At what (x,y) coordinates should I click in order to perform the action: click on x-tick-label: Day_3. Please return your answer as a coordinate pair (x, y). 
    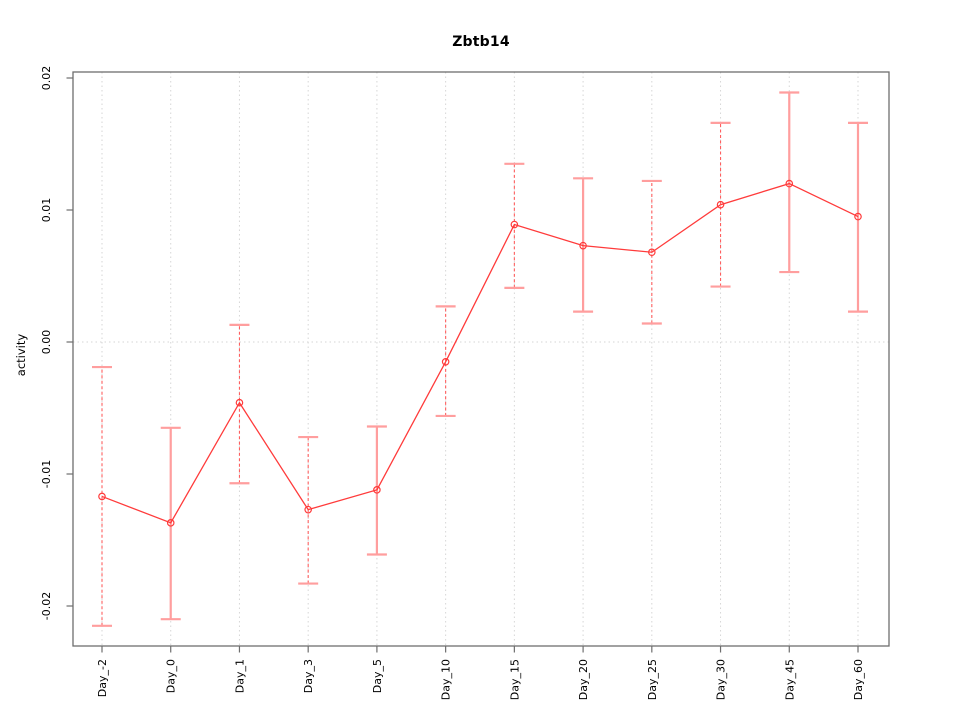
    Looking at the image, I should click on (308, 676).